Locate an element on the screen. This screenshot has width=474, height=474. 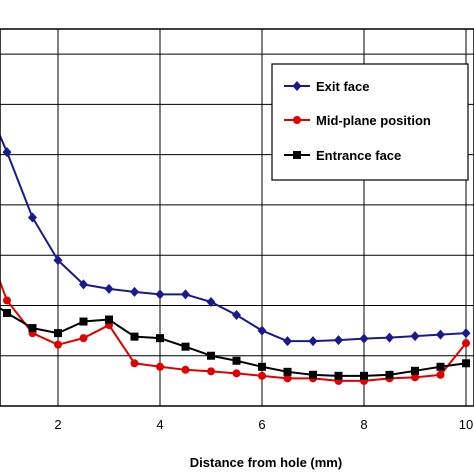
x-axis-title: Distance from hole (mm) is located at coordinates (266, 462).